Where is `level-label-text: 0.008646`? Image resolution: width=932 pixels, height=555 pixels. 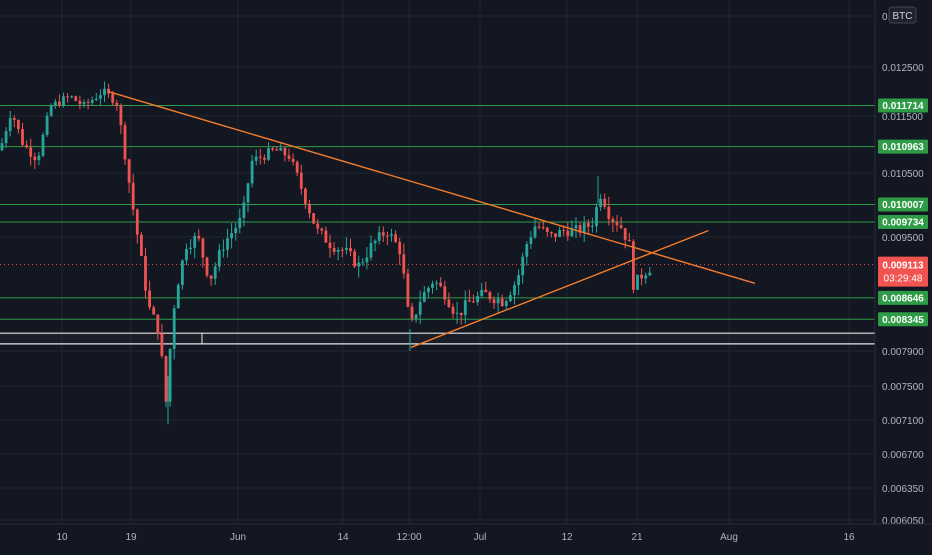
level-label-text: 0.008646 is located at coordinates (903, 298).